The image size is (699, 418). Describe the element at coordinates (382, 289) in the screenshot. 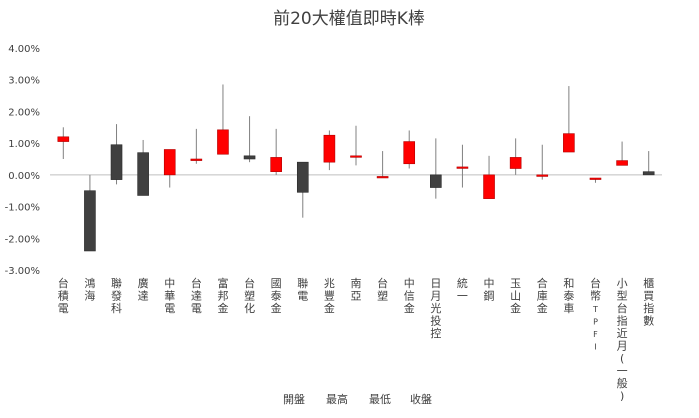

I see `x-tick-label: 台塑` at that location.